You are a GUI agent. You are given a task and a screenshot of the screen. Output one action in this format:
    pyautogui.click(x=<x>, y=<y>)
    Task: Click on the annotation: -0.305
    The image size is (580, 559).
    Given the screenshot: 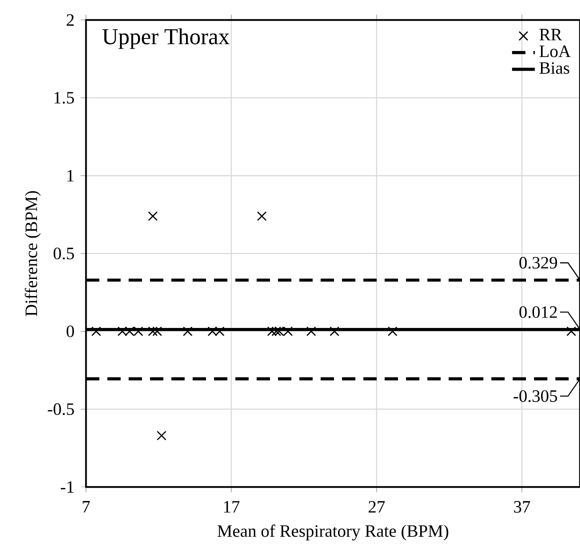 What is the action you would take?
    pyautogui.click(x=536, y=396)
    